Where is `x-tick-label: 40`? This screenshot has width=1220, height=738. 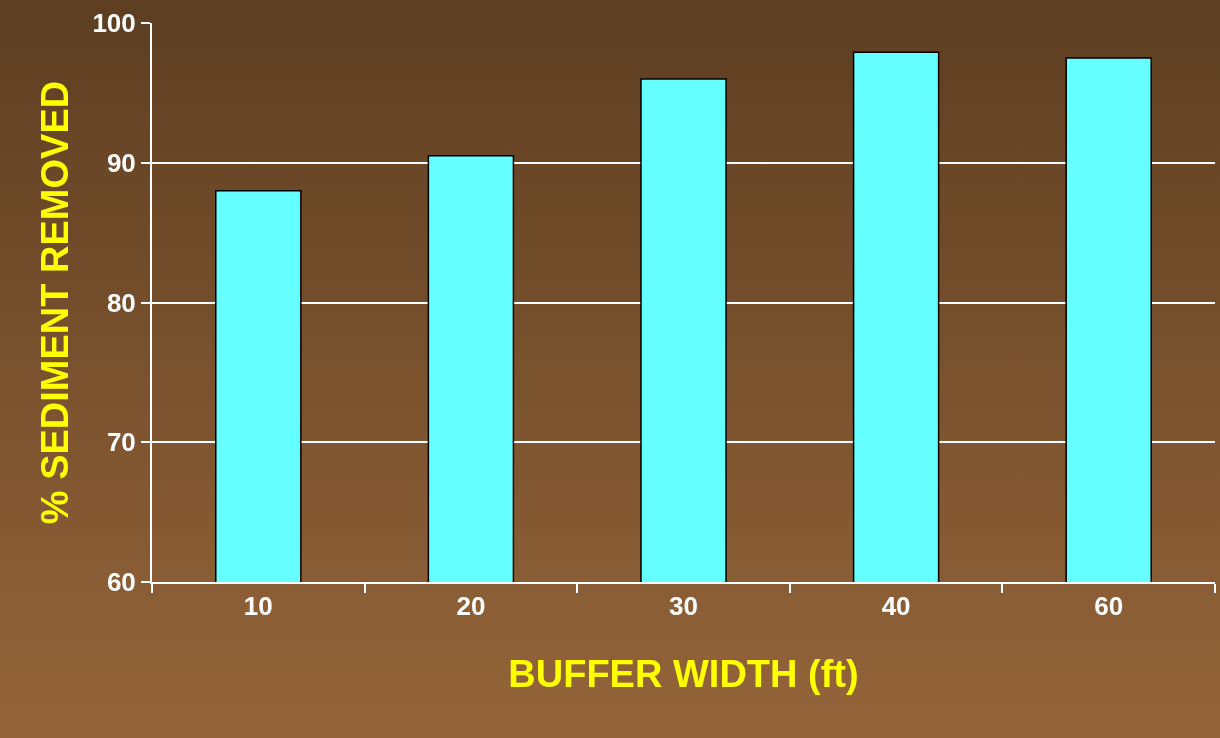 x-tick-label: 40 is located at coordinates (896, 606).